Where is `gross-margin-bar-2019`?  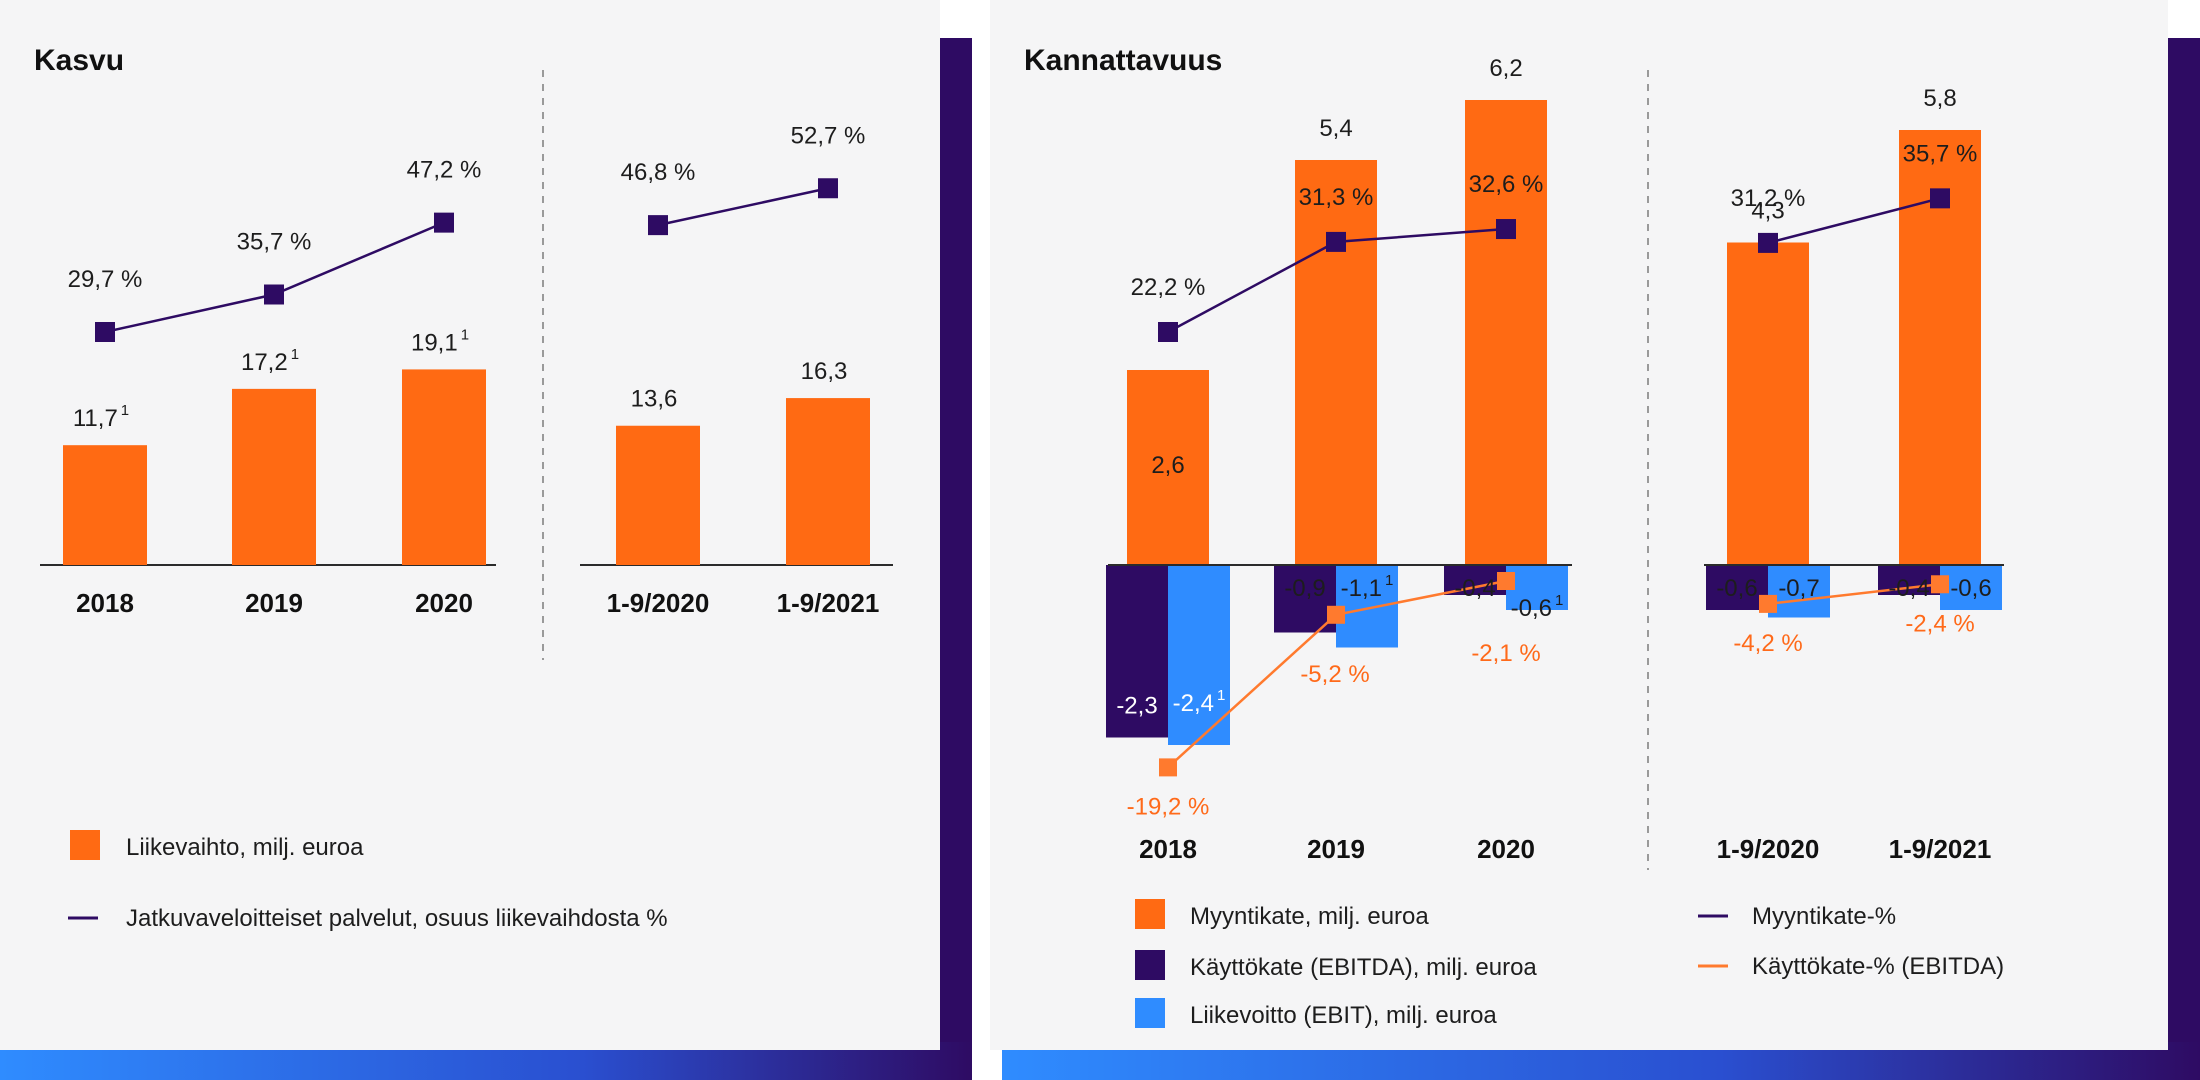 gross-margin-bar-2019 is located at coordinates (1336, 362).